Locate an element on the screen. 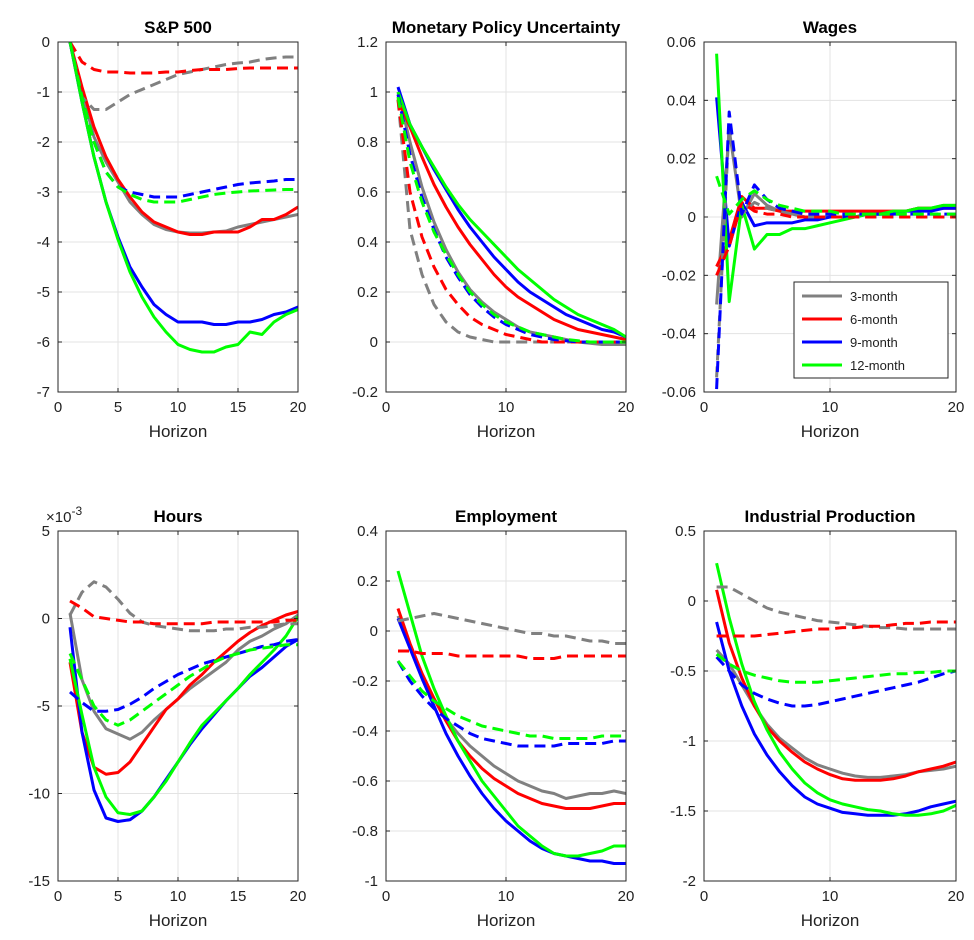  x-tick-label: 15 is located at coordinates (238, 407).